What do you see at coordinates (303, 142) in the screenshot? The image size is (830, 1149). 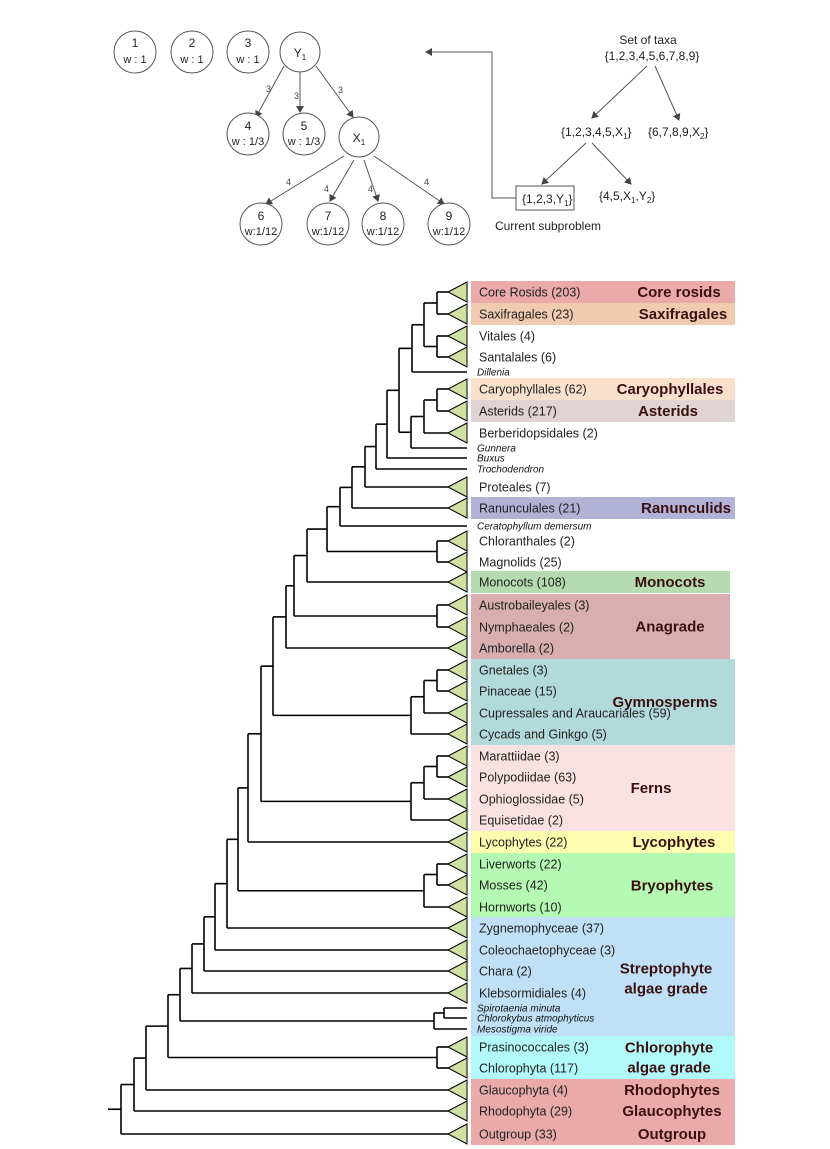 I see `svg-text: w : 1/3` at bounding box center [303, 142].